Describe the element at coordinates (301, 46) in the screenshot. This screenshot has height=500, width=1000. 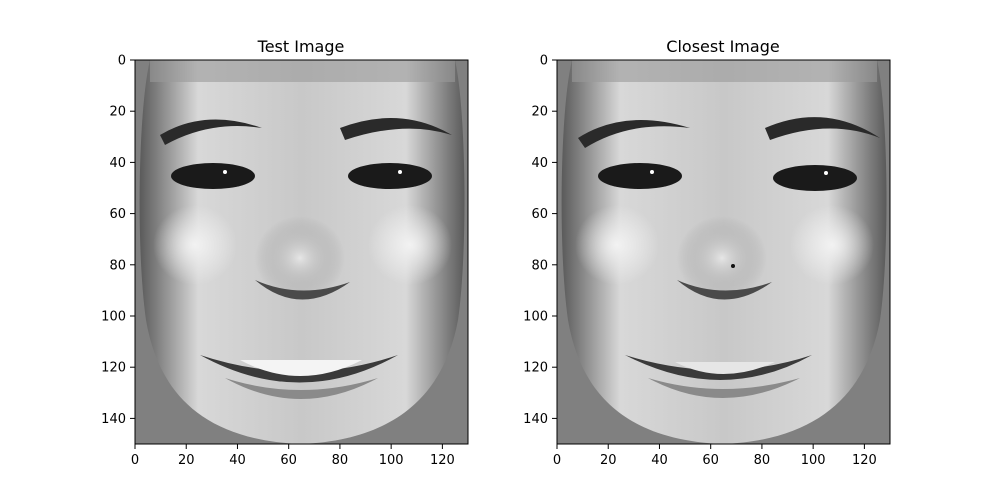
I see `panel-title: Test Image` at that location.